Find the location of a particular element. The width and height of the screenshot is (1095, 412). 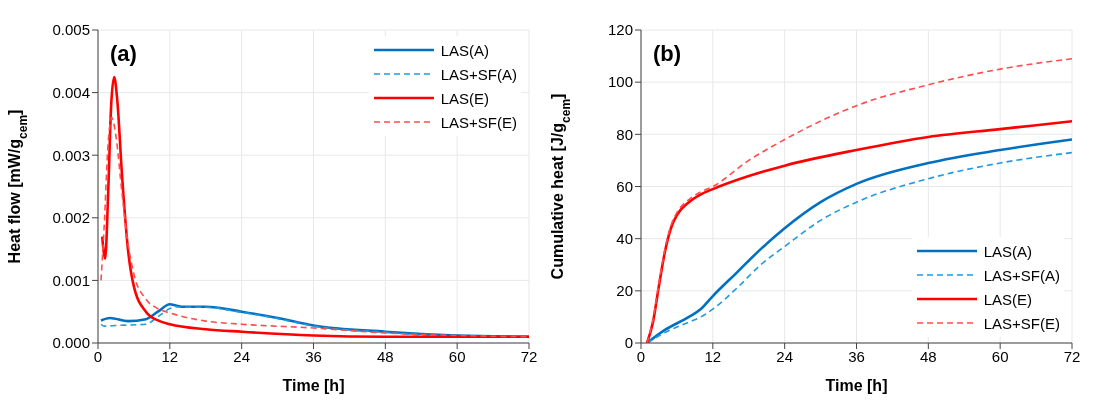

y-tick-label: 60 is located at coordinates (624, 186).